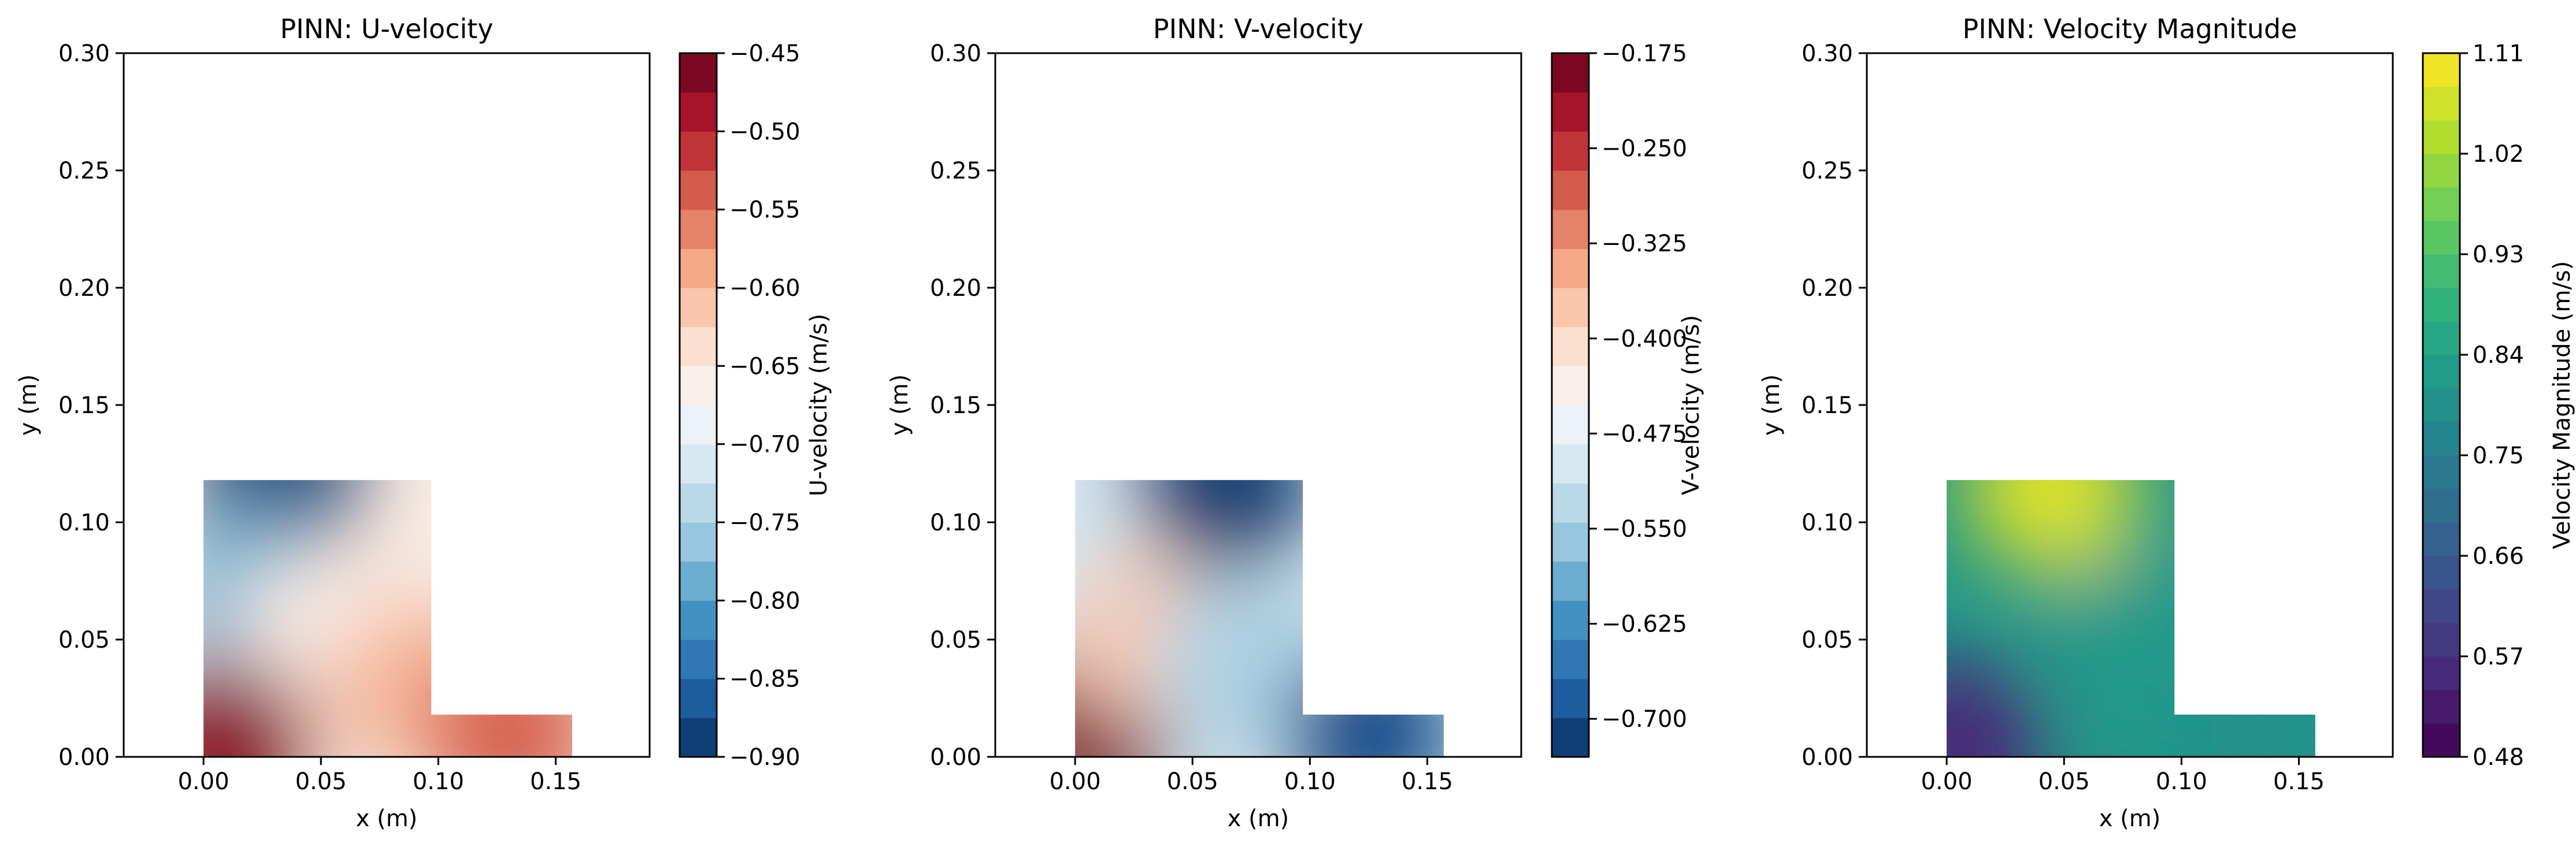 This screenshot has width=2576, height=847. What do you see at coordinates (764, 757) in the screenshot?
I see `colorbar-tick-label: −0.90` at bounding box center [764, 757].